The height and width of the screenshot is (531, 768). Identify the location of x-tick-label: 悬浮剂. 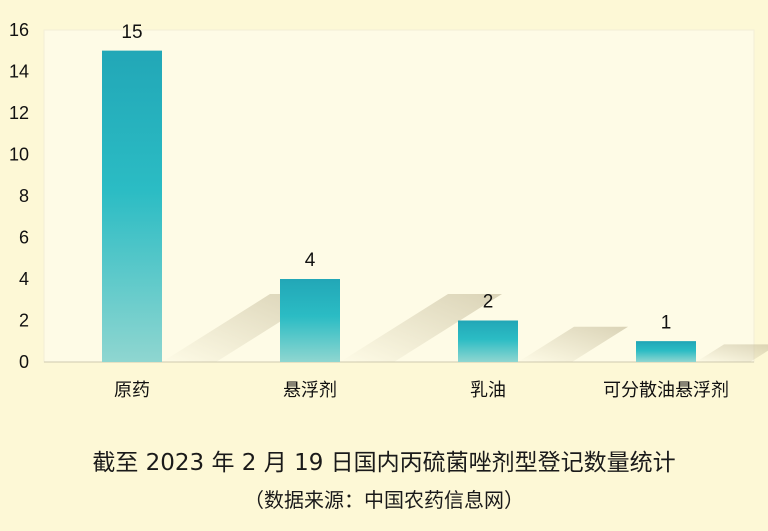
(310, 390).